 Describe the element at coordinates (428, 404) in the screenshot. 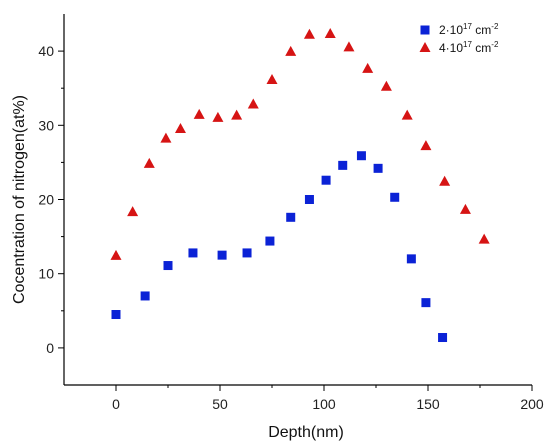

I see `x-tick-label: 150` at that location.